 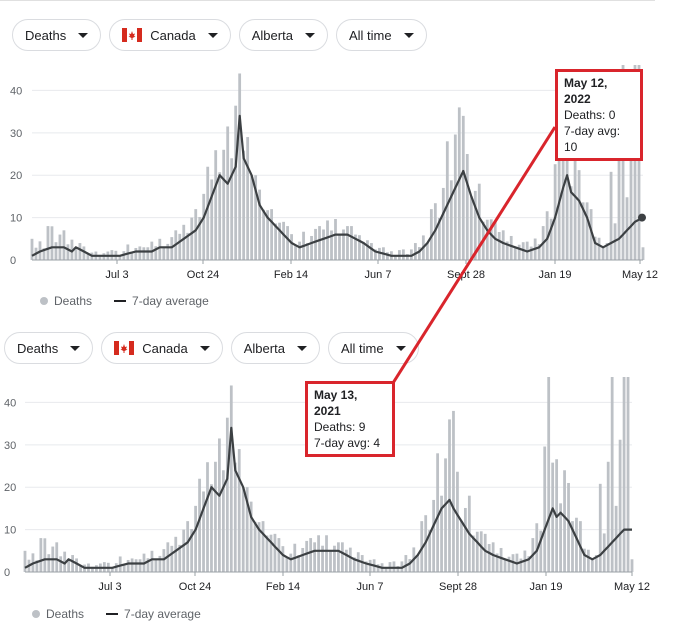 What do you see at coordinates (347, 443) in the screenshot?
I see `tooltip-avg: 7-day avg: 4` at bounding box center [347, 443].